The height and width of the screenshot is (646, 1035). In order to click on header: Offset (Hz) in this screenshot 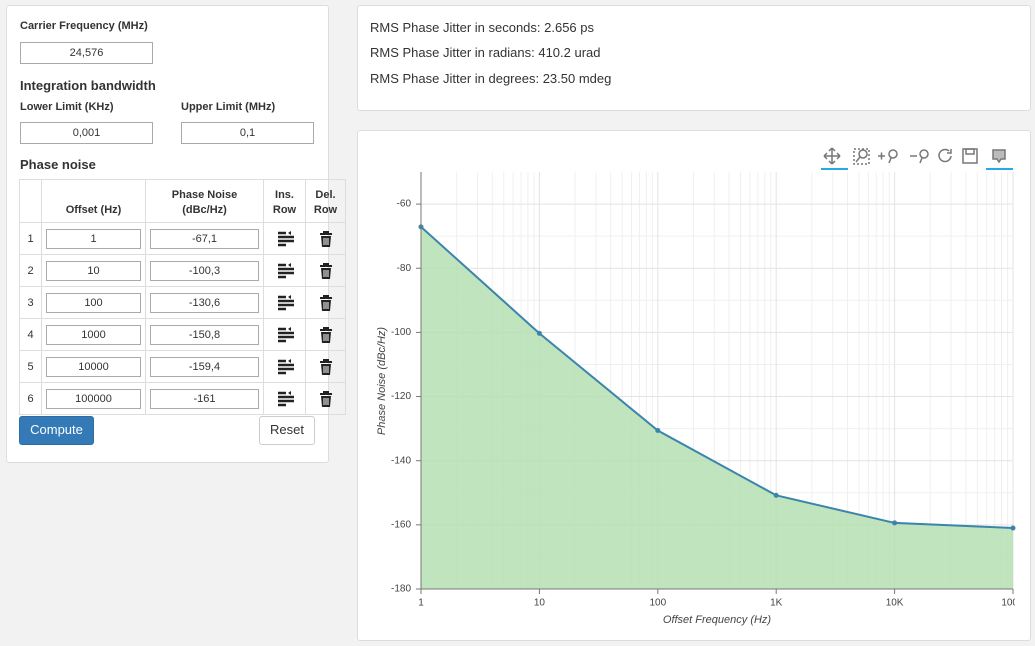, I will do `click(93, 201)`.